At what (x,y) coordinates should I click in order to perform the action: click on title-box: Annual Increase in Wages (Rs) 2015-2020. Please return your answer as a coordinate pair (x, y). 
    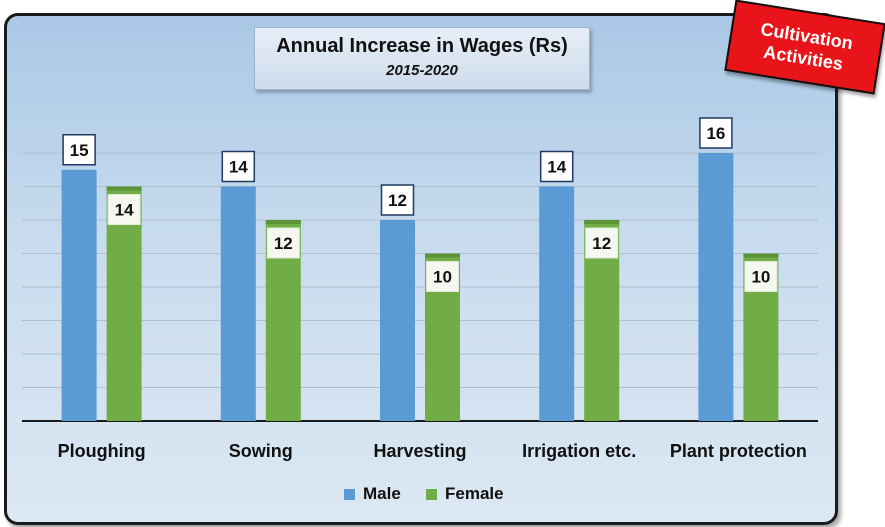
    Looking at the image, I should click on (422, 58).